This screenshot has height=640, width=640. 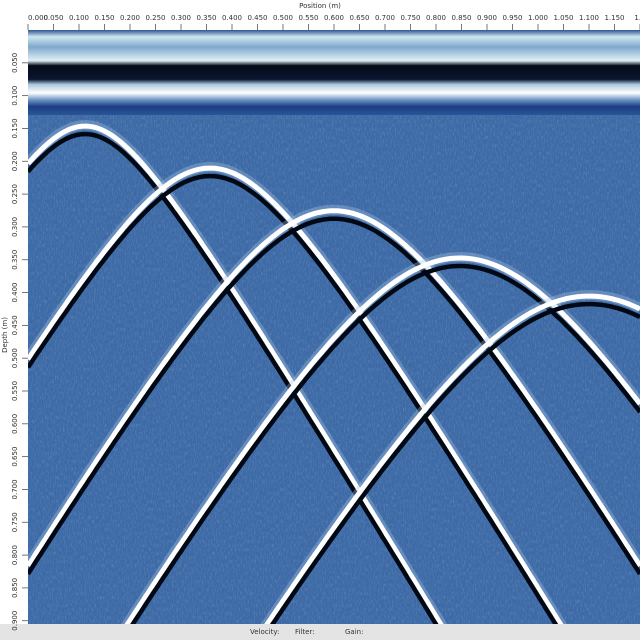 I want to click on y-tick-label: 0.700, so click(x=15, y=489).